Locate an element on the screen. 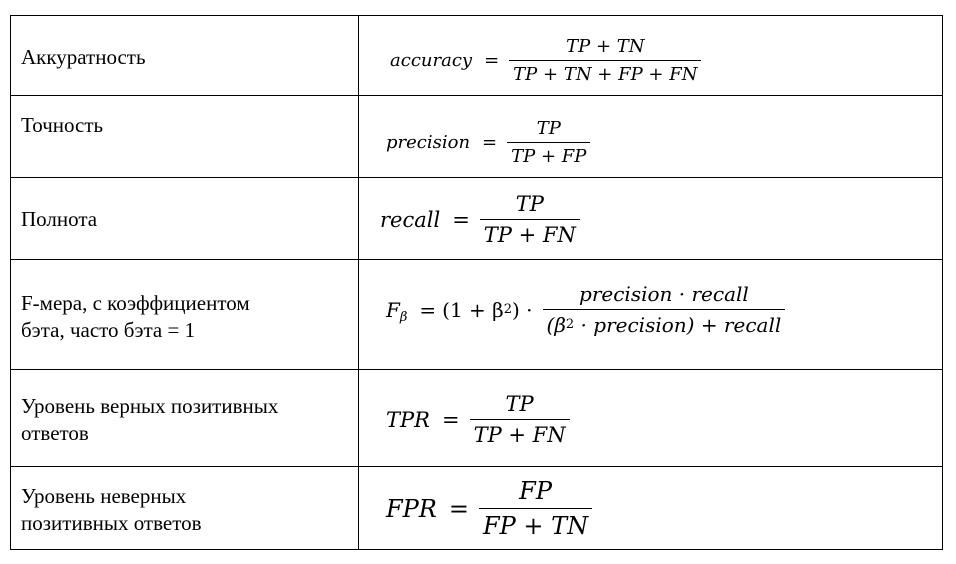 This screenshot has height=564, width=956. accuracy-formula: accuracy = TP + TN TP + TN + FP + FN is located at coordinates (547, 60).